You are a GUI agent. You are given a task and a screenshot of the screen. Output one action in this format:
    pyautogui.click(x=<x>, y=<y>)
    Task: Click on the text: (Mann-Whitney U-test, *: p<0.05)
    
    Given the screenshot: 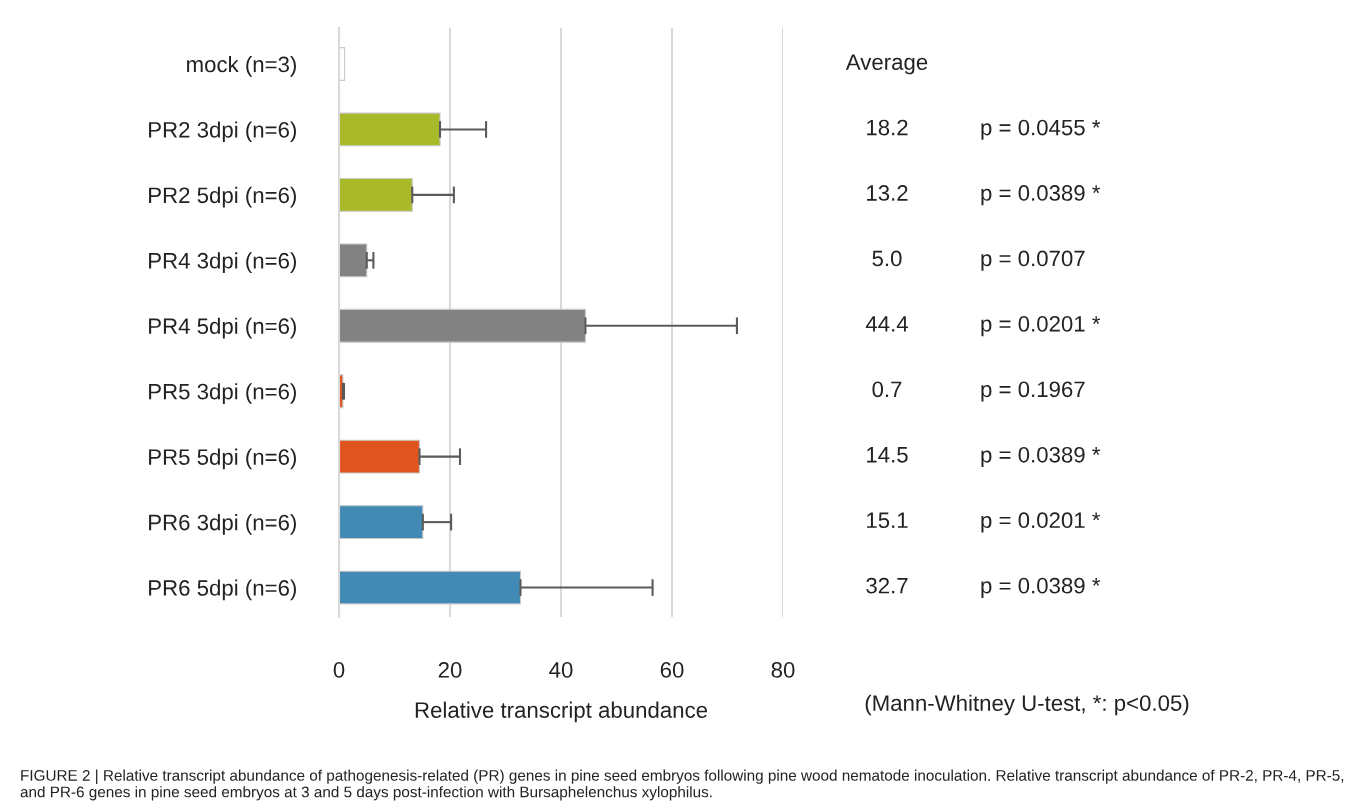 What is the action you would take?
    pyautogui.click(x=1027, y=705)
    